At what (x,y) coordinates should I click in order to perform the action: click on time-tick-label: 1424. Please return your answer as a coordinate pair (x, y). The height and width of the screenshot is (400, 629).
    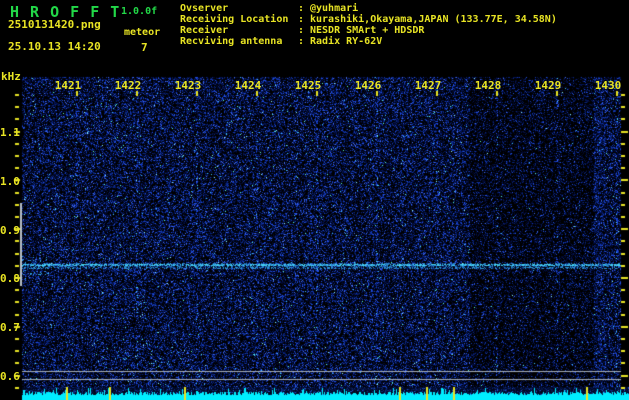
    Looking at the image, I should click on (248, 85).